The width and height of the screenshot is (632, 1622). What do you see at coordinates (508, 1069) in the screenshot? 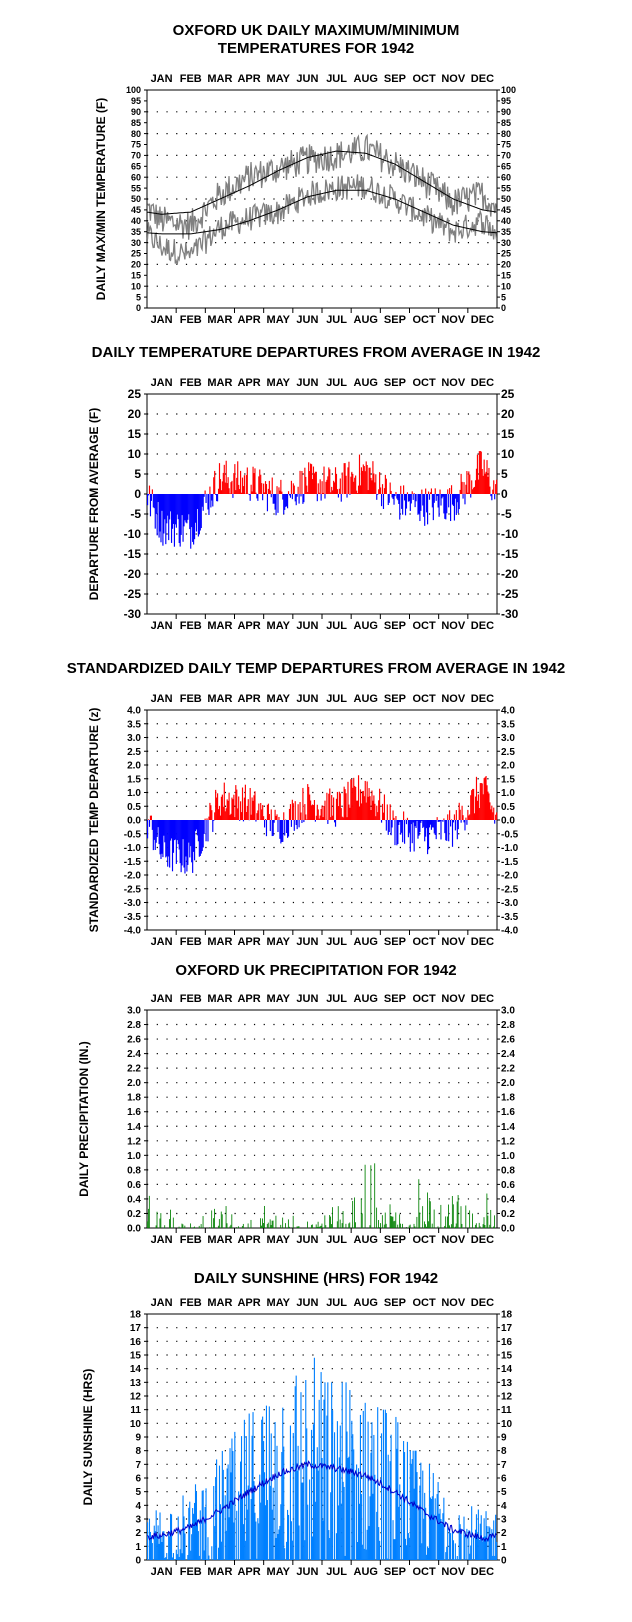
I see `y-tick-label-right: 2.2` at bounding box center [508, 1069].